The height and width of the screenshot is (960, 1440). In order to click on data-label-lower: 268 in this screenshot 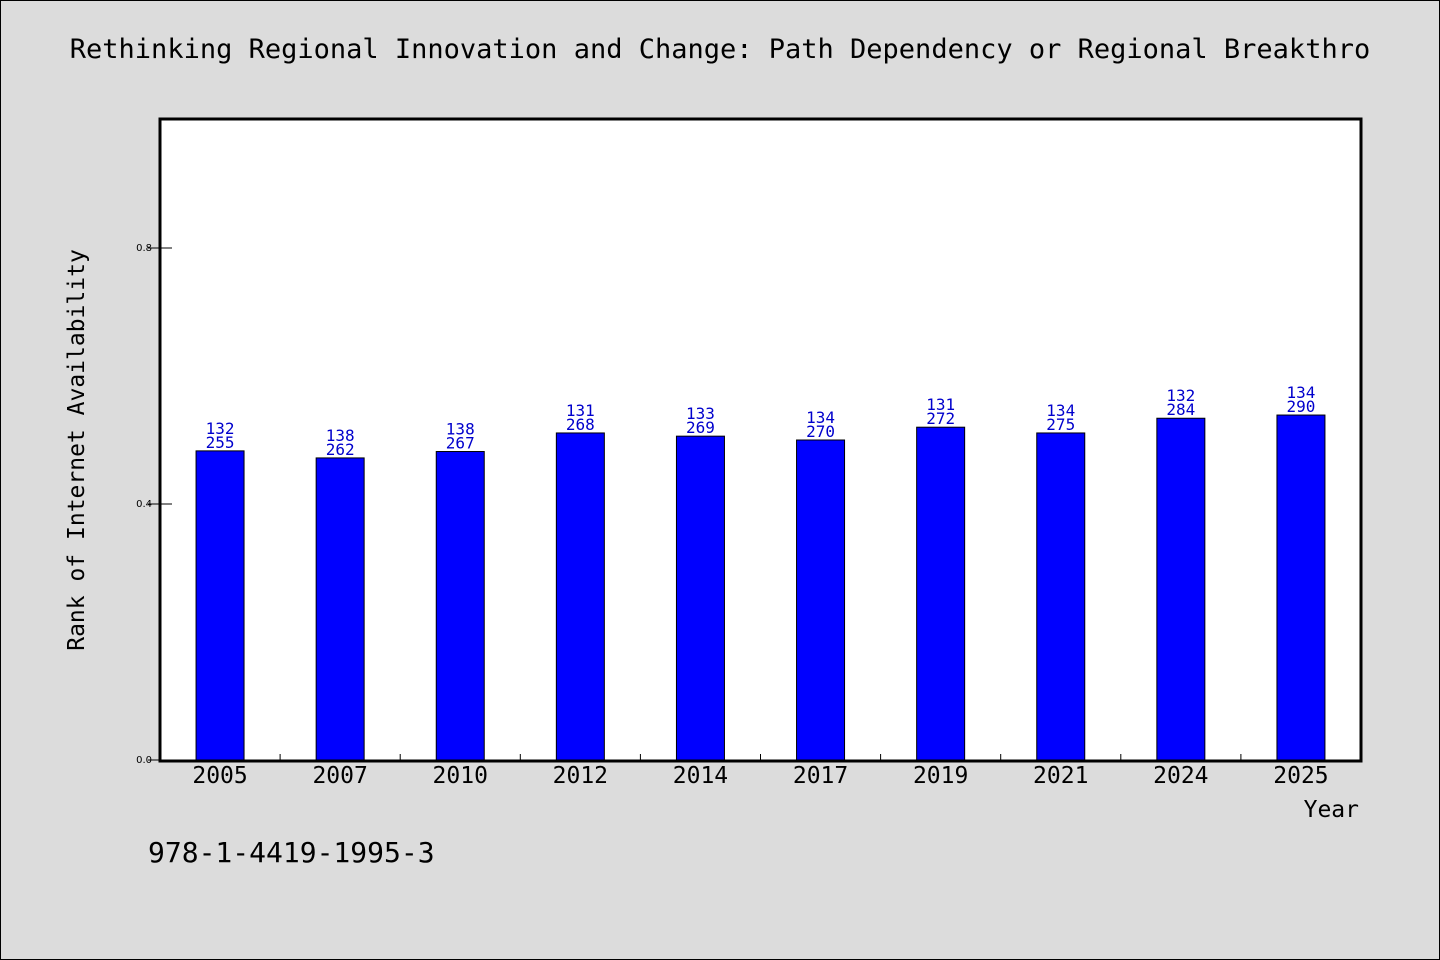, I will do `click(580, 424)`.